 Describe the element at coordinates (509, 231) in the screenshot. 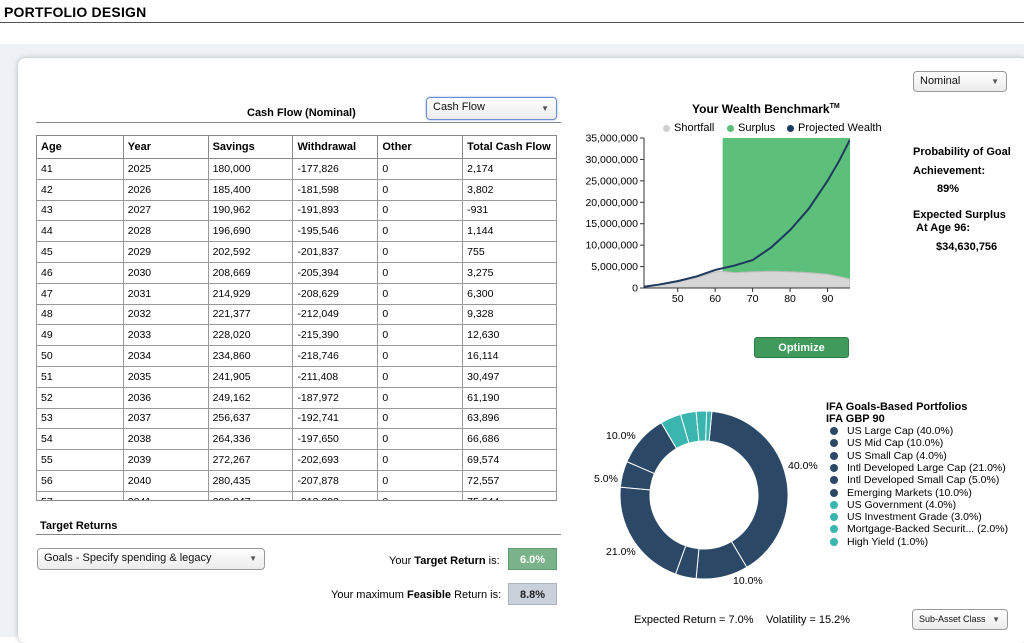

I see `table-cell: 1,144` at that location.